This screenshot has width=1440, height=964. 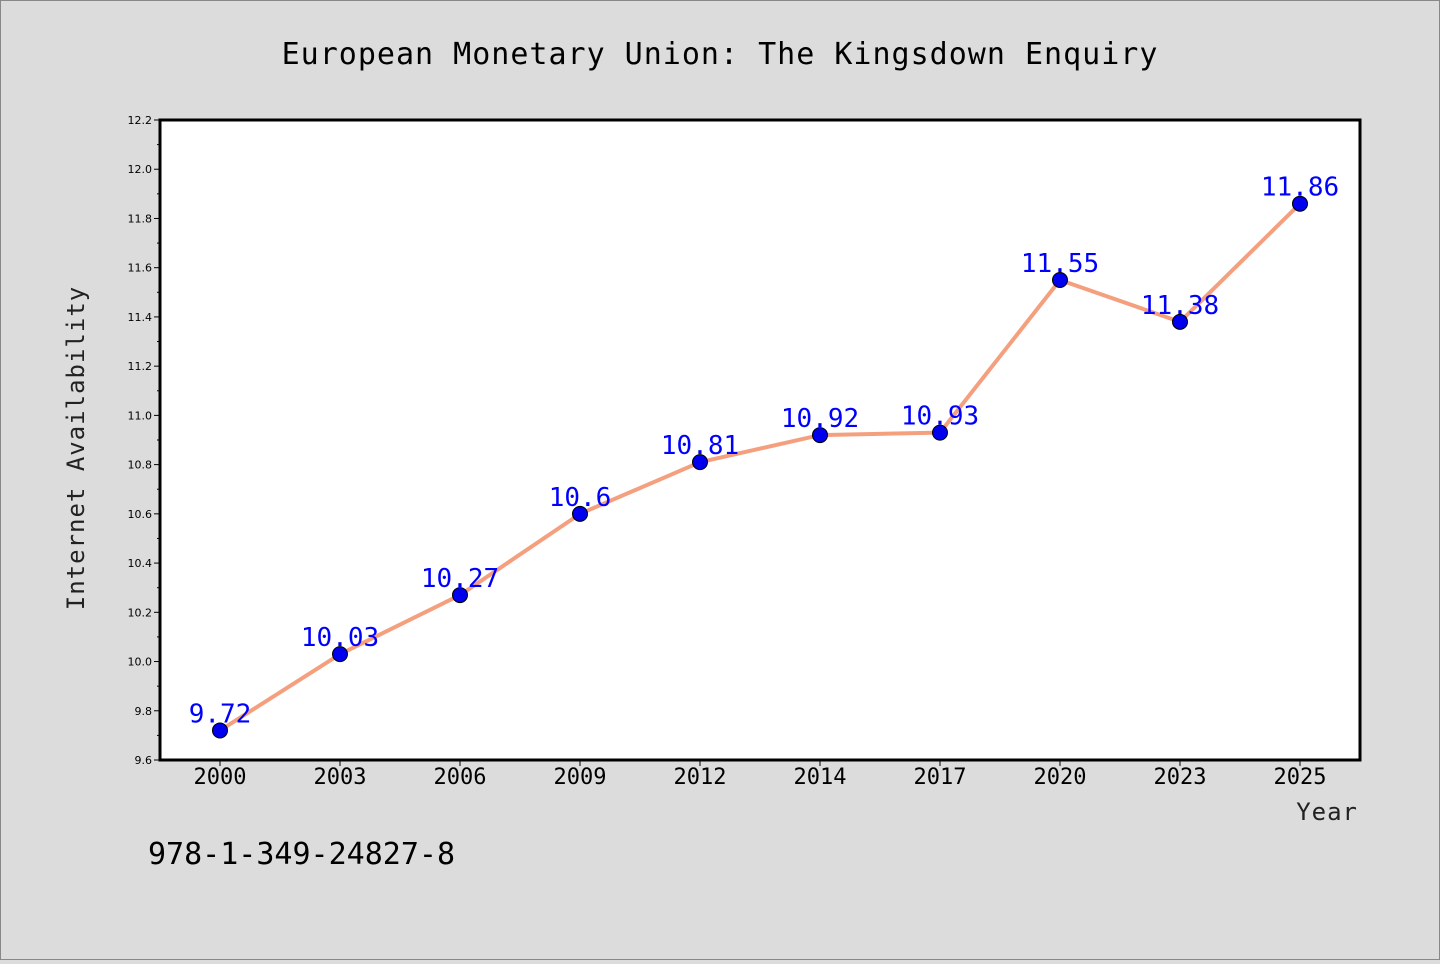 I want to click on y-tick-label: 10.2, so click(x=140, y=612).